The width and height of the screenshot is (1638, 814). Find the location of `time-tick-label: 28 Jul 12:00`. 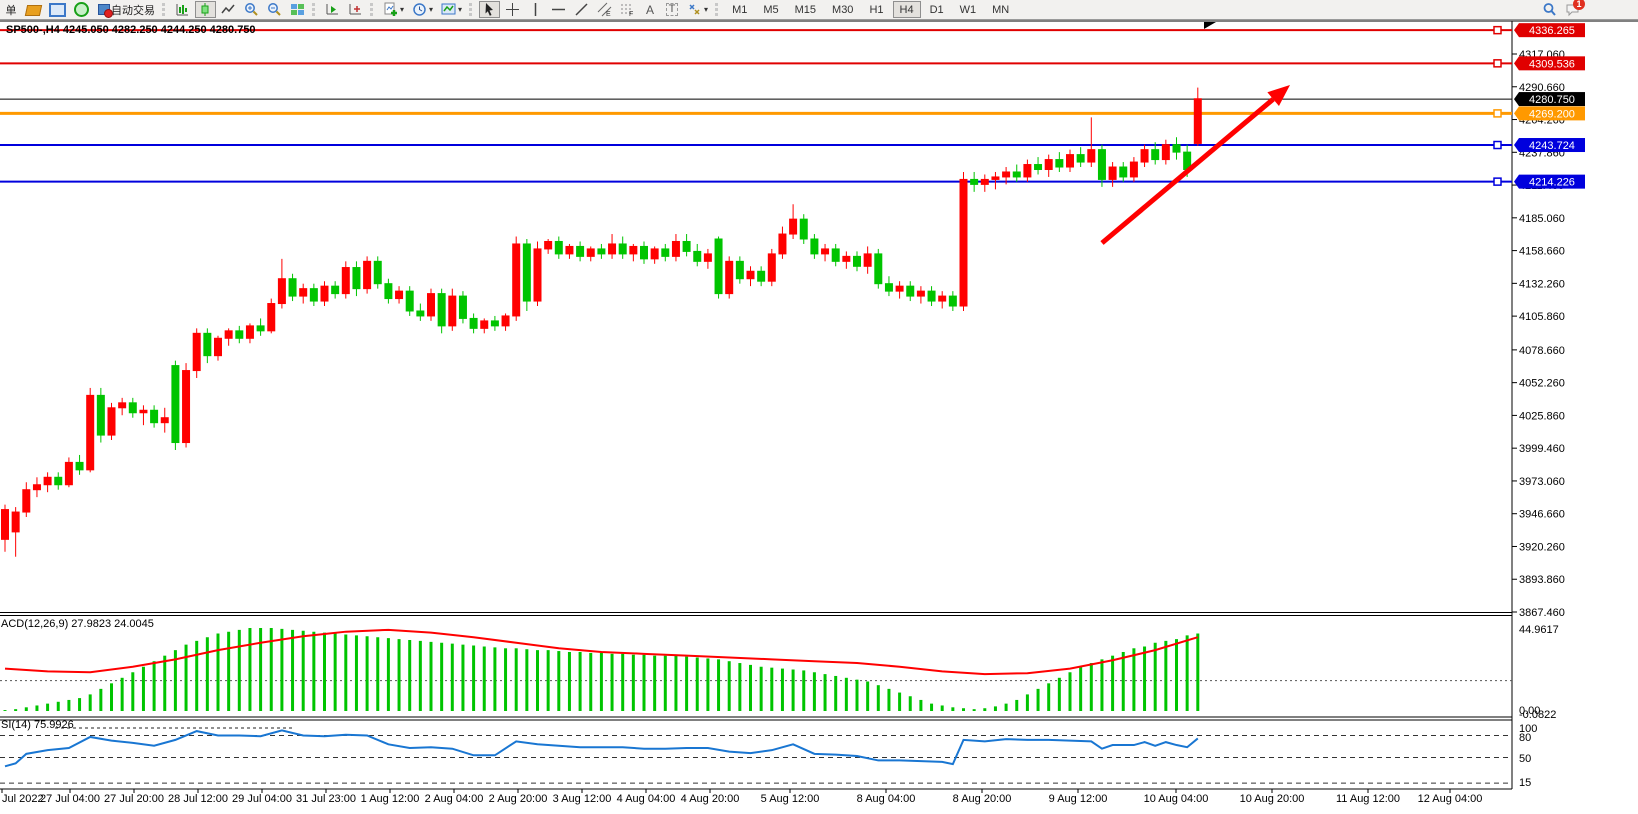

time-tick-label: 28 Jul 12:00 is located at coordinates (198, 799).